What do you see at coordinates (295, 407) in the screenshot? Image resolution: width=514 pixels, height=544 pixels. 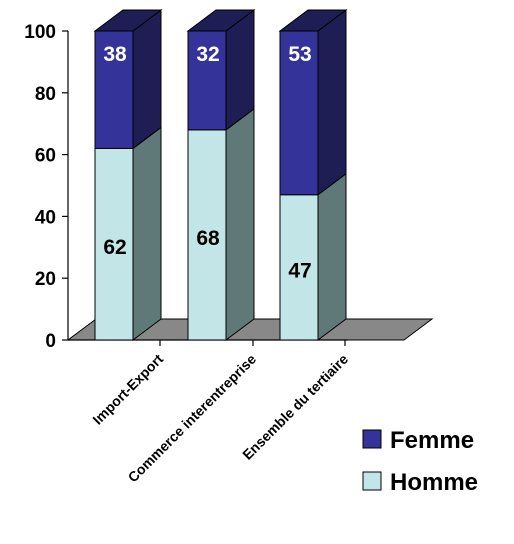 I see `x-category-label: Ensemble du tertiaire` at bounding box center [295, 407].